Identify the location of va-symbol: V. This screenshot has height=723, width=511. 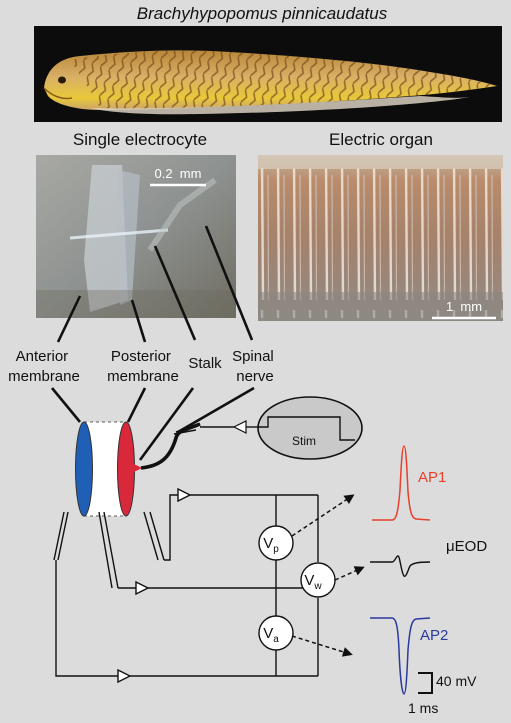
(268, 633).